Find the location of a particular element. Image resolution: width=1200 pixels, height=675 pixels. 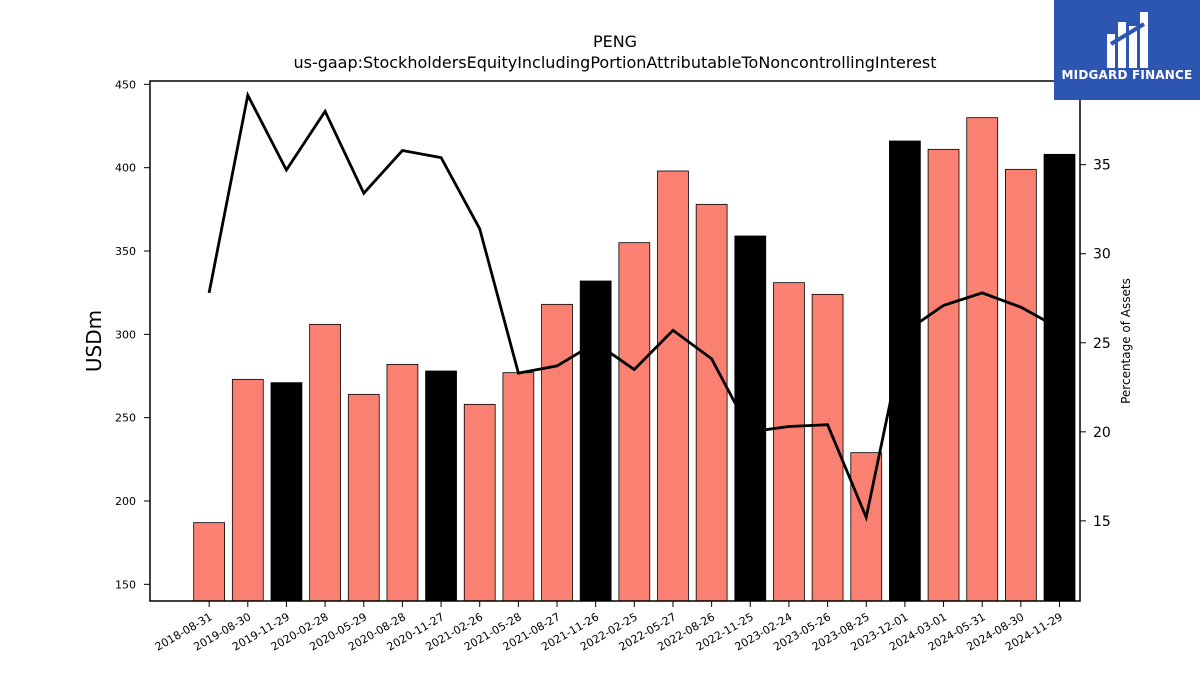

chart-title: PENG is located at coordinates (615, 41).